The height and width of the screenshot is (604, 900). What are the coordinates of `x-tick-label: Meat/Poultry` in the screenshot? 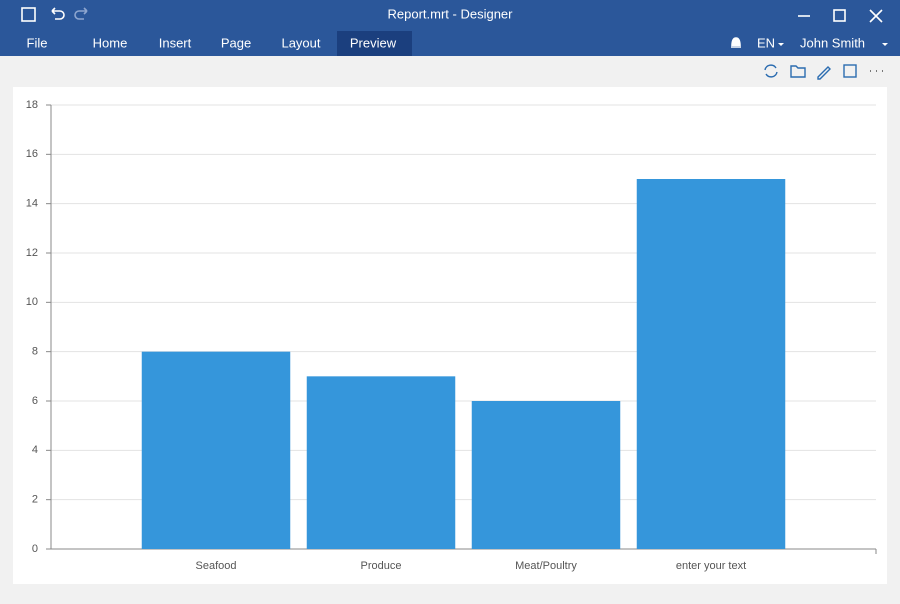 It's located at (546, 566).